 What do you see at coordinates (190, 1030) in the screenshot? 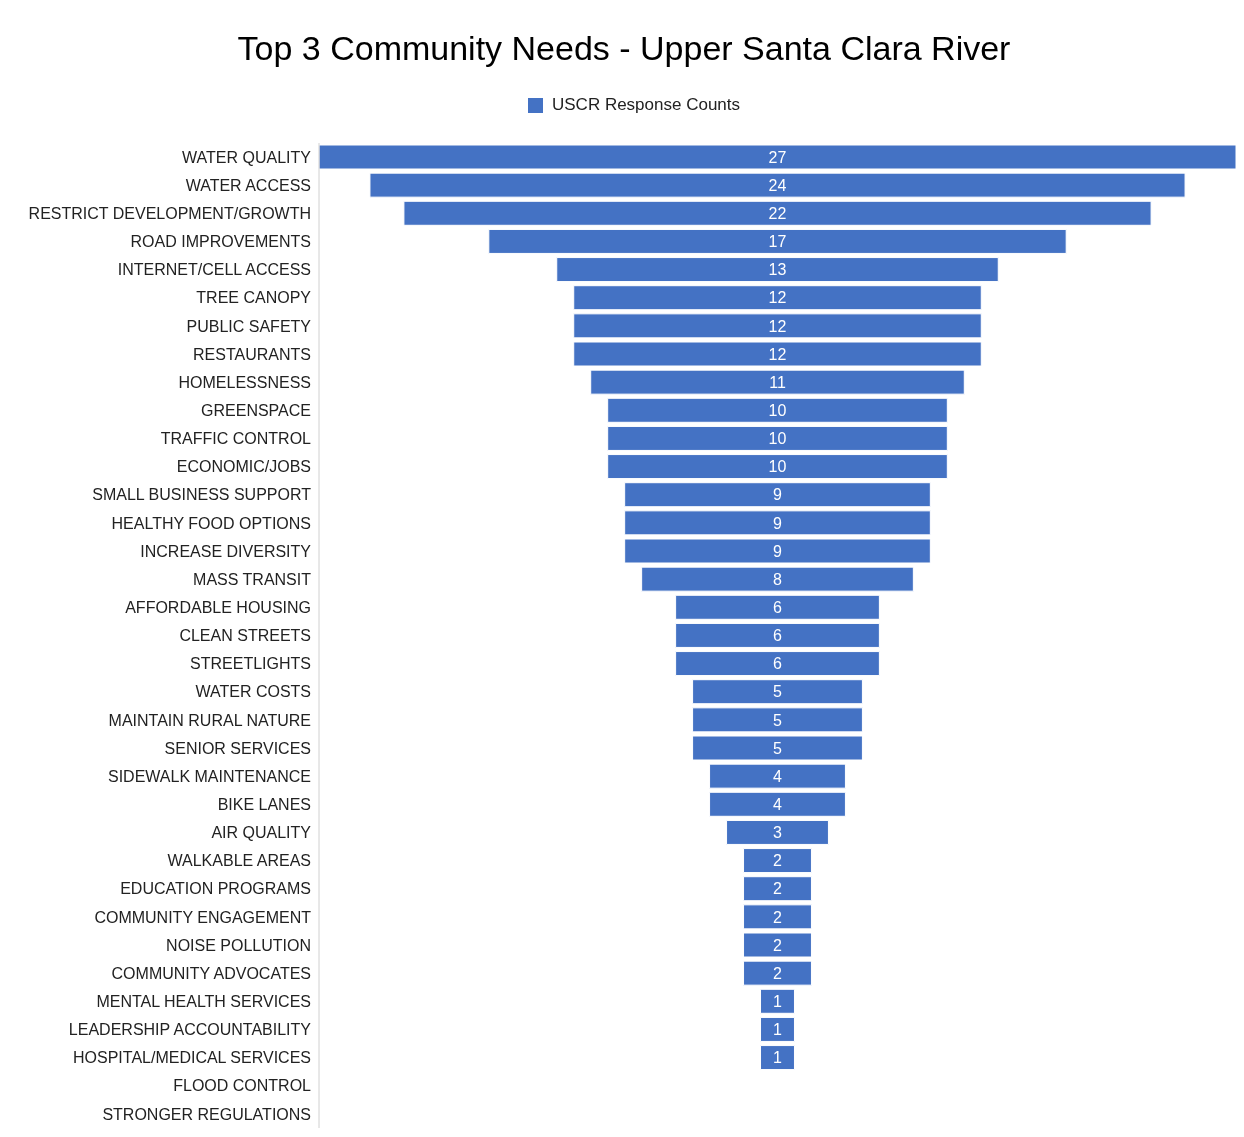
I see `category-label: LEADERSHIP ACCOUNTABILITY` at bounding box center [190, 1030].